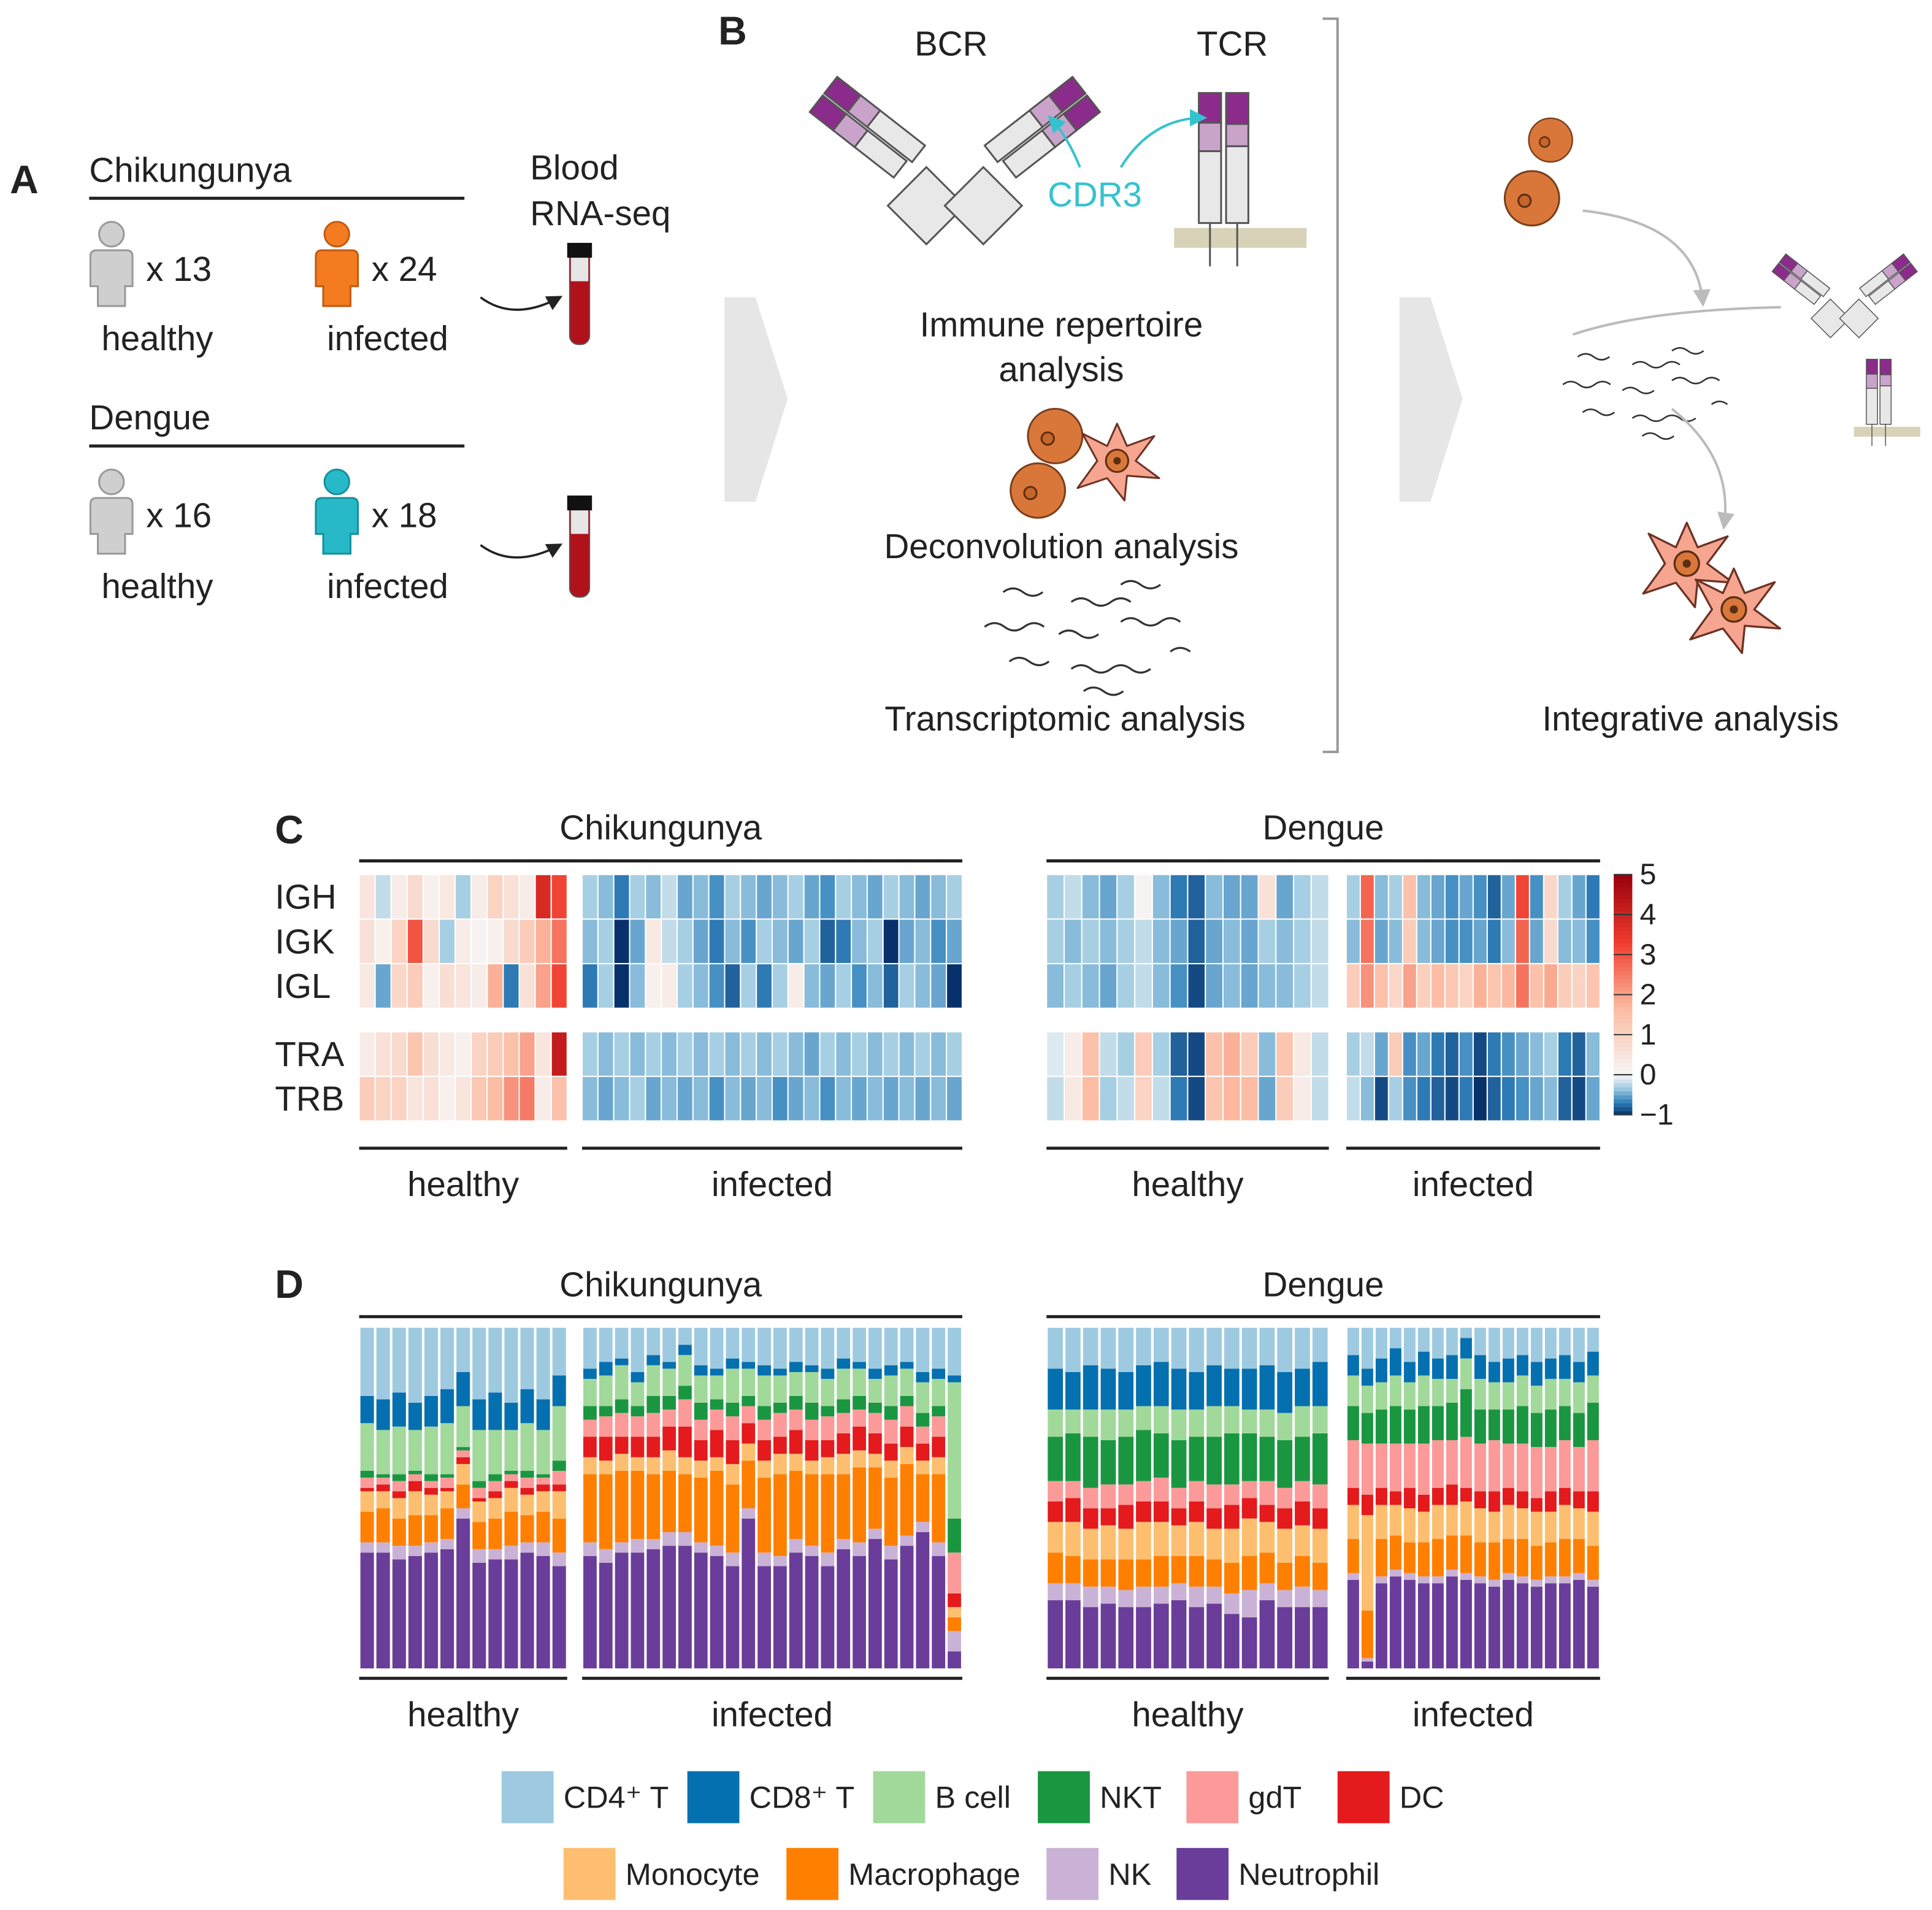  What do you see at coordinates (1844, 296) in the screenshot?
I see `bcr-icon` at bounding box center [1844, 296].